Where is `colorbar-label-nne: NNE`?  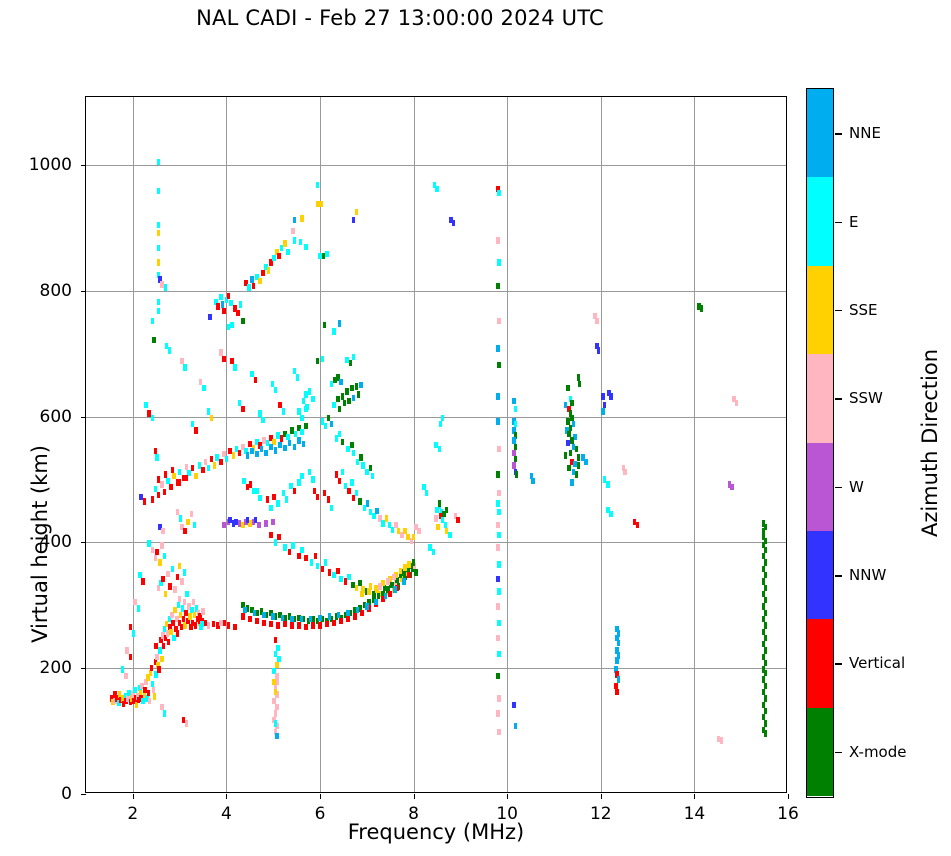
colorbar-label-nne: NNE is located at coordinates (865, 133).